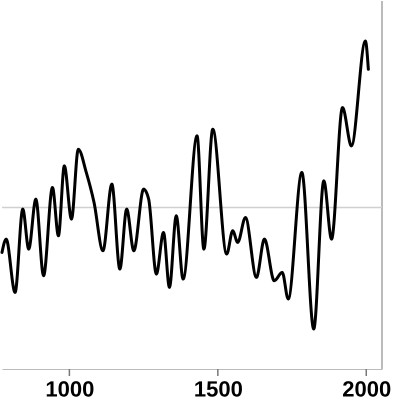  I want to click on x-tick-label: 1000, so click(69, 389).